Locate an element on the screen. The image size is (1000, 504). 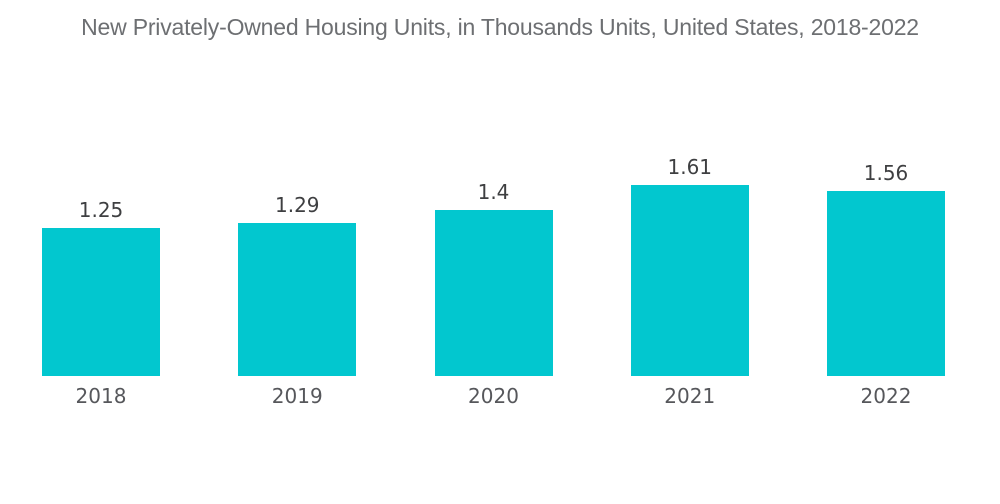
bar-group: 1.25 2018 is located at coordinates (101, 302).